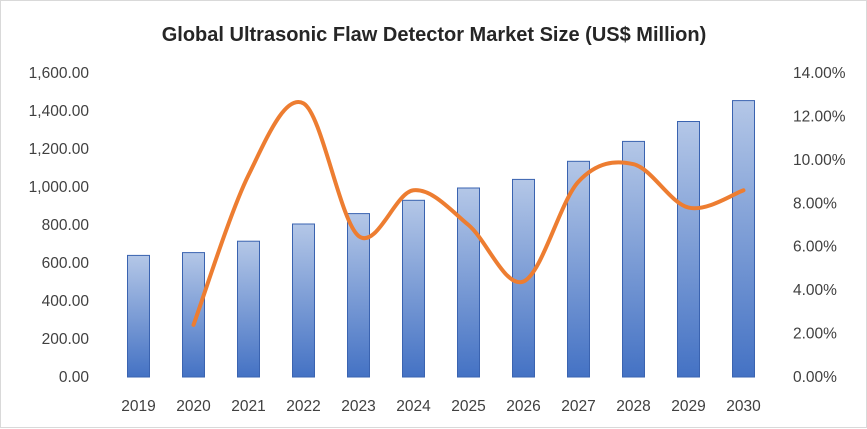  What do you see at coordinates (523, 406) in the screenshot?
I see `x-tick-label: 2026` at bounding box center [523, 406].